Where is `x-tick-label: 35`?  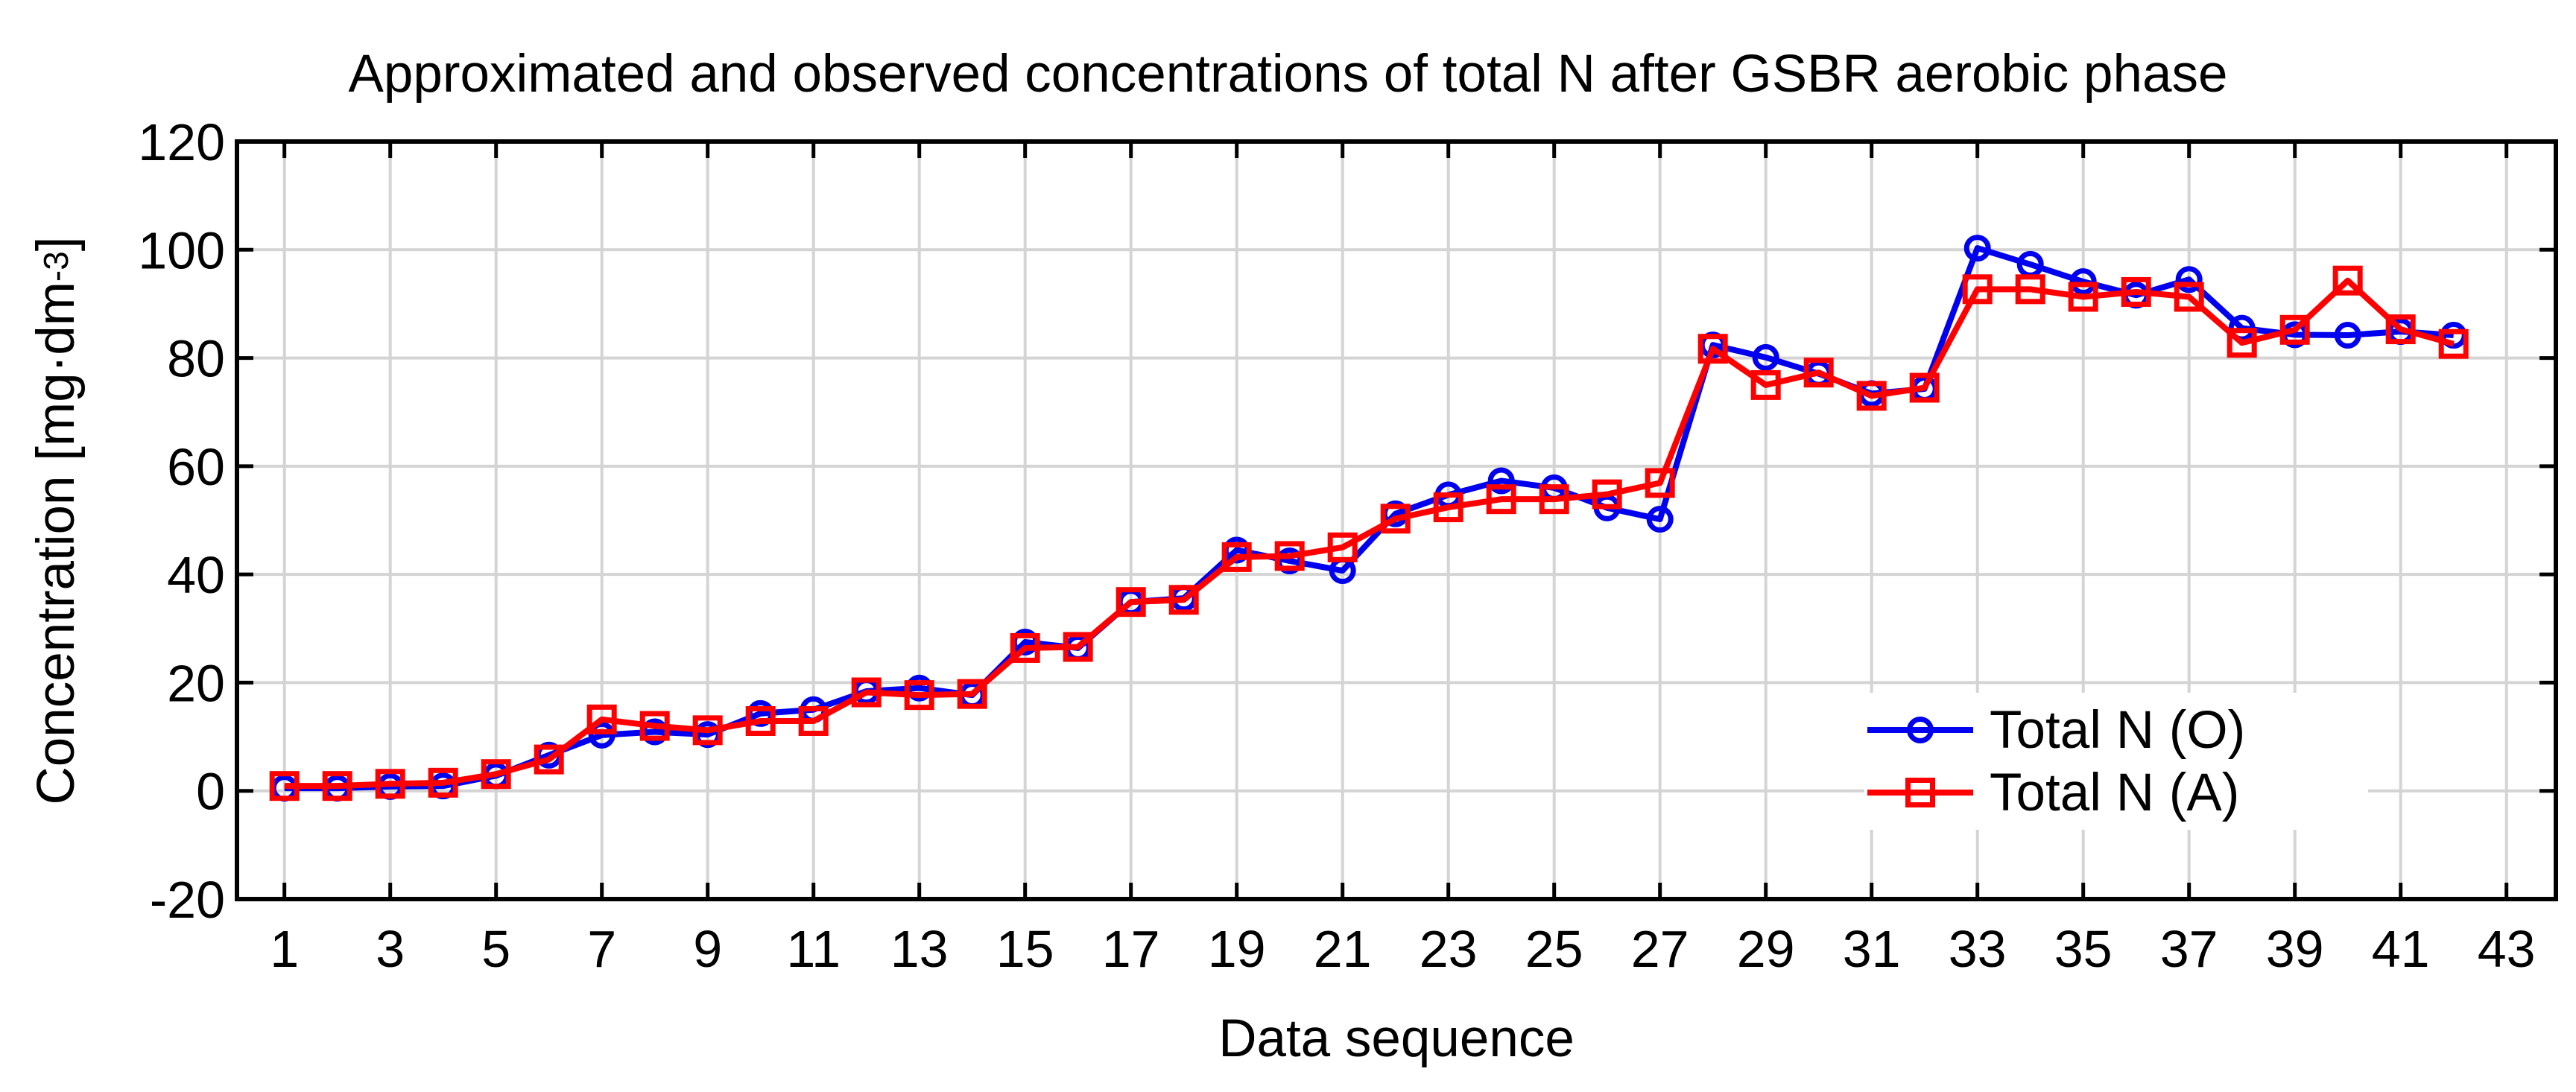 x-tick-label: 35 is located at coordinates (2083, 949).